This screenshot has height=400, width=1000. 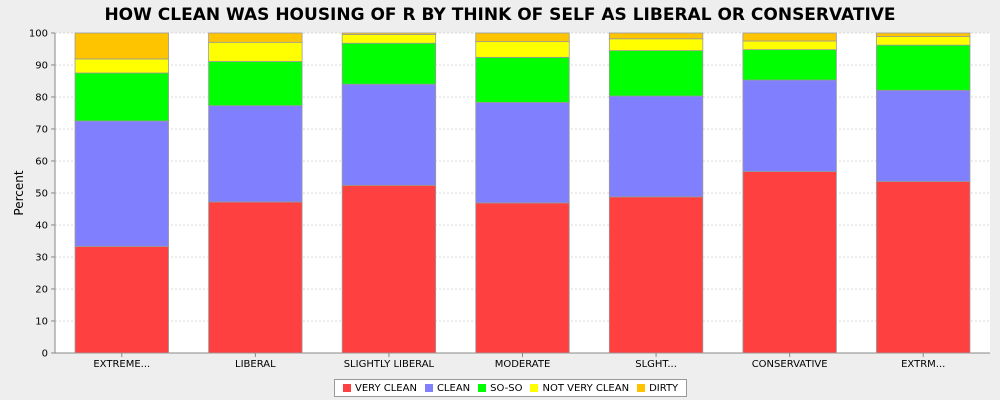 What do you see at coordinates (41, 66) in the screenshot?
I see `y-tick-label: 90` at bounding box center [41, 66].